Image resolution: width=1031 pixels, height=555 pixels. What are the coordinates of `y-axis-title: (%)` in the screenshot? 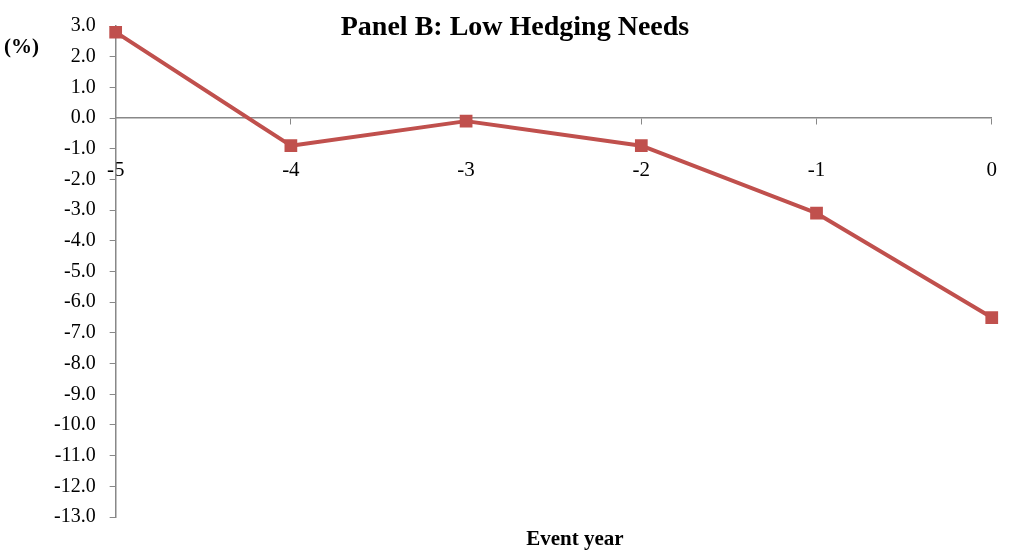 It's located at (21, 45).